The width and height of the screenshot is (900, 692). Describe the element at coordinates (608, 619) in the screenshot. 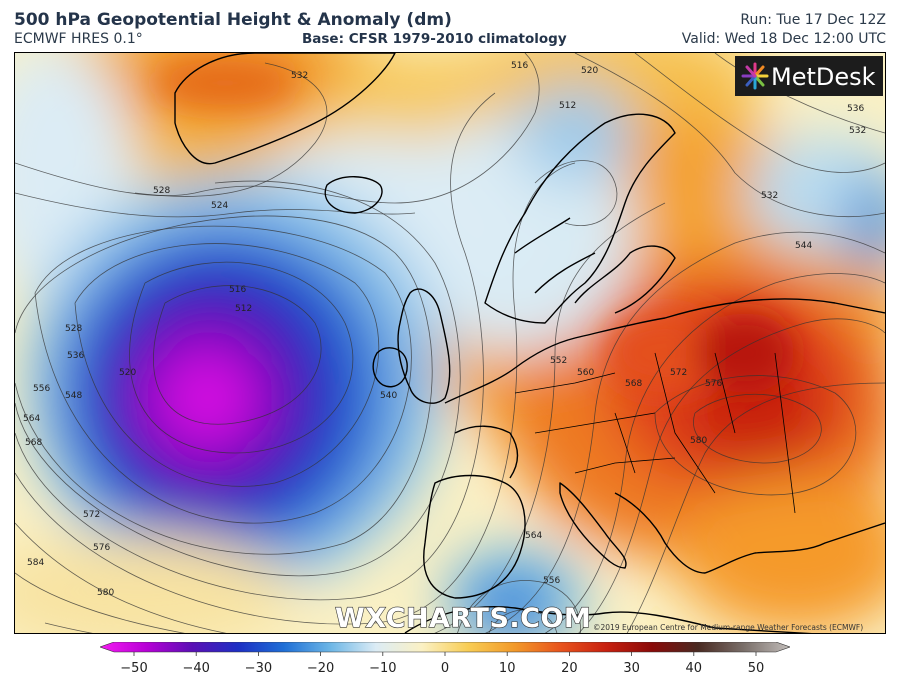

I see `africa-coast` at that location.